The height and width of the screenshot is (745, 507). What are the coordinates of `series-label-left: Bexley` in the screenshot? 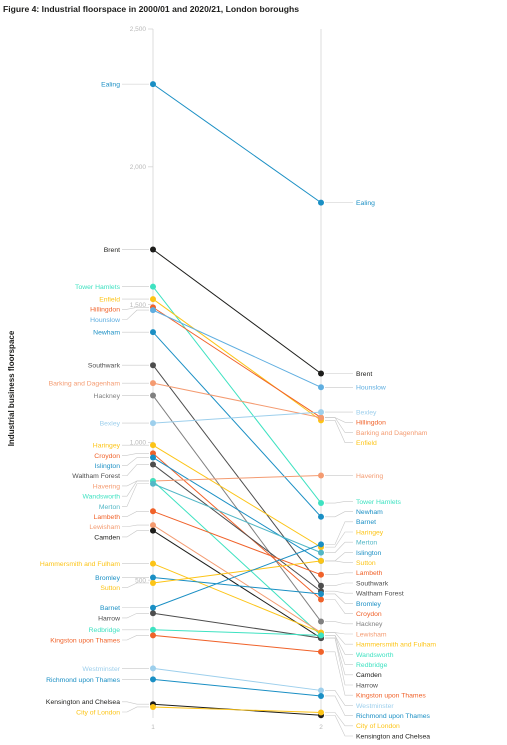 It's located at (110, 424).